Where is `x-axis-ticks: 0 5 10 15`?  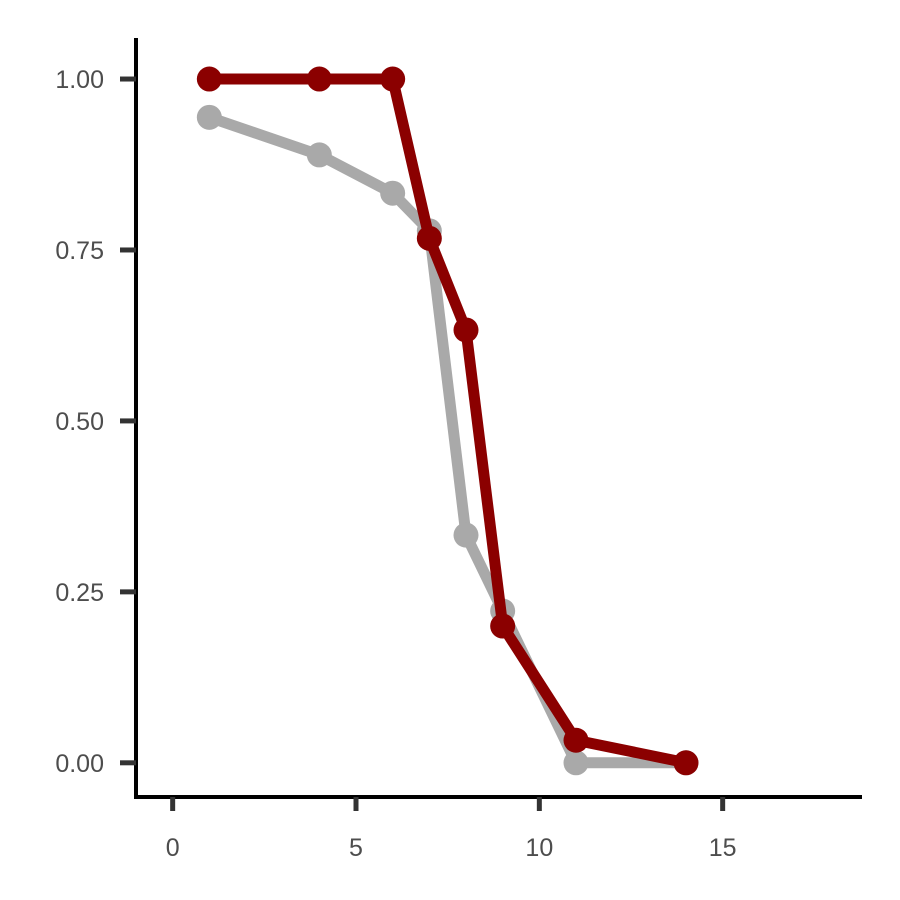
x-axis-ticks: 0 5 10 15 is located at coordinates (451, 829).